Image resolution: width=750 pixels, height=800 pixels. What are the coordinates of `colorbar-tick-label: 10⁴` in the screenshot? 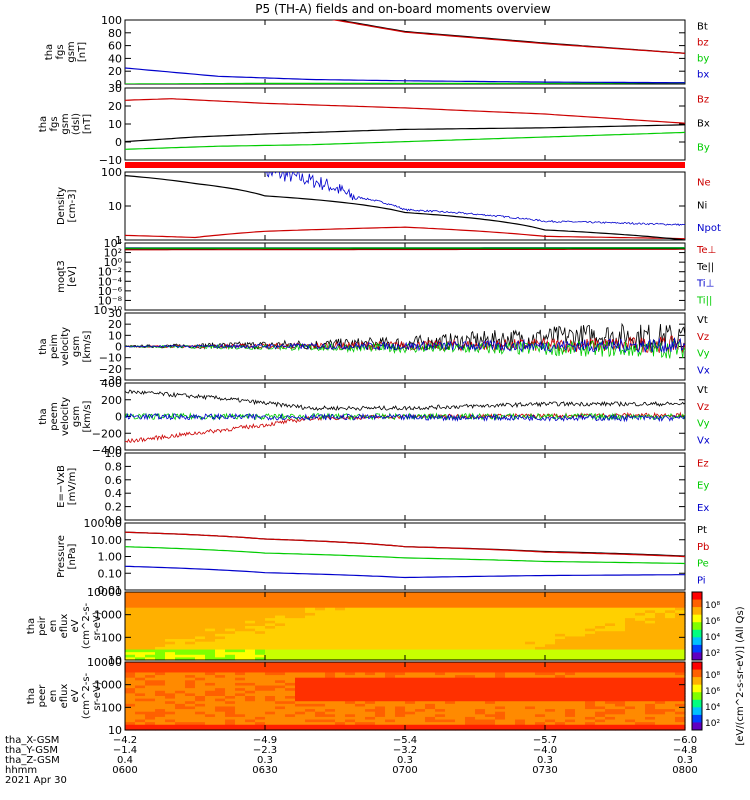 It's located at (712, 708).